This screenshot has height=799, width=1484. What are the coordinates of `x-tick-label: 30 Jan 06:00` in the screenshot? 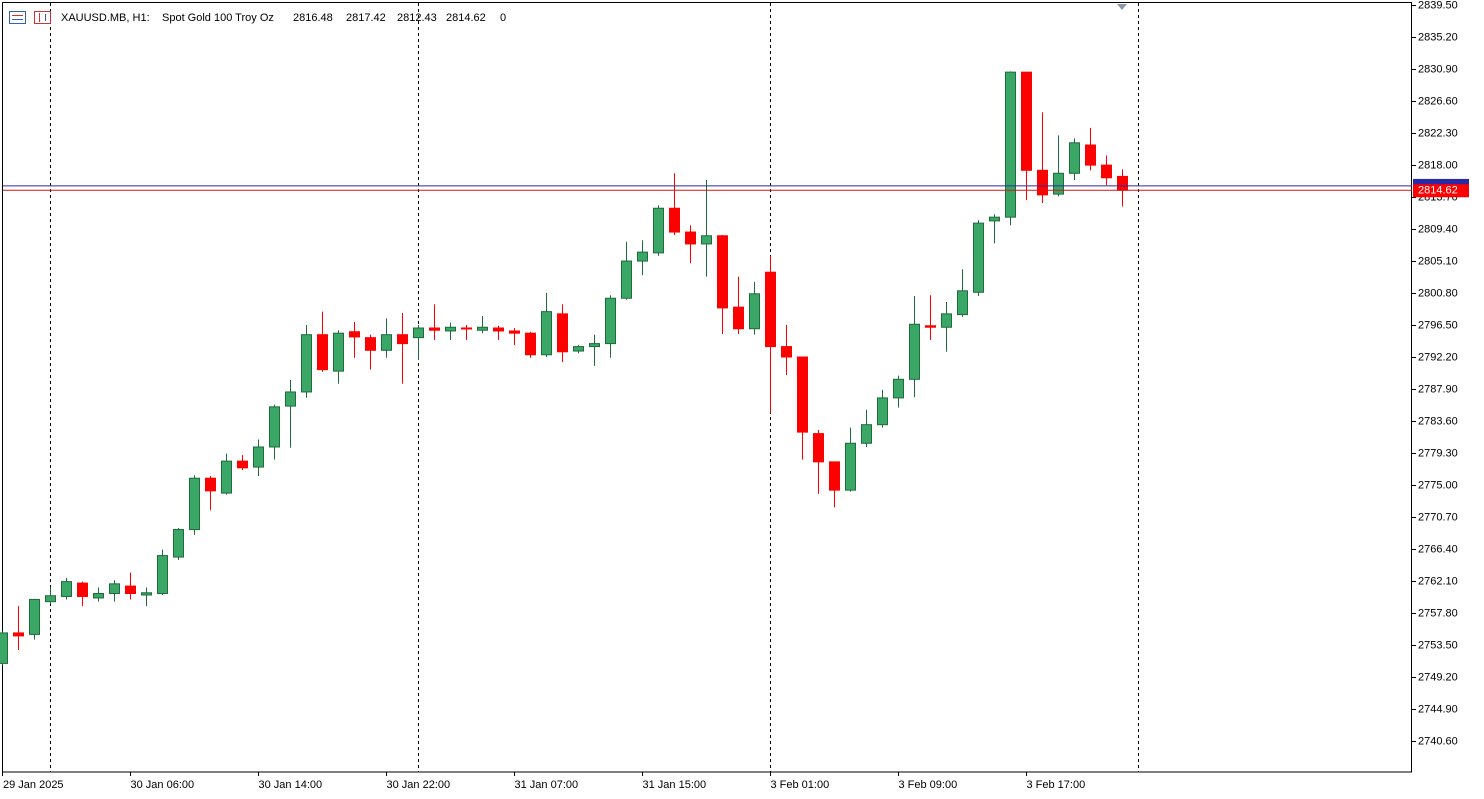 It's located at (163, 785).